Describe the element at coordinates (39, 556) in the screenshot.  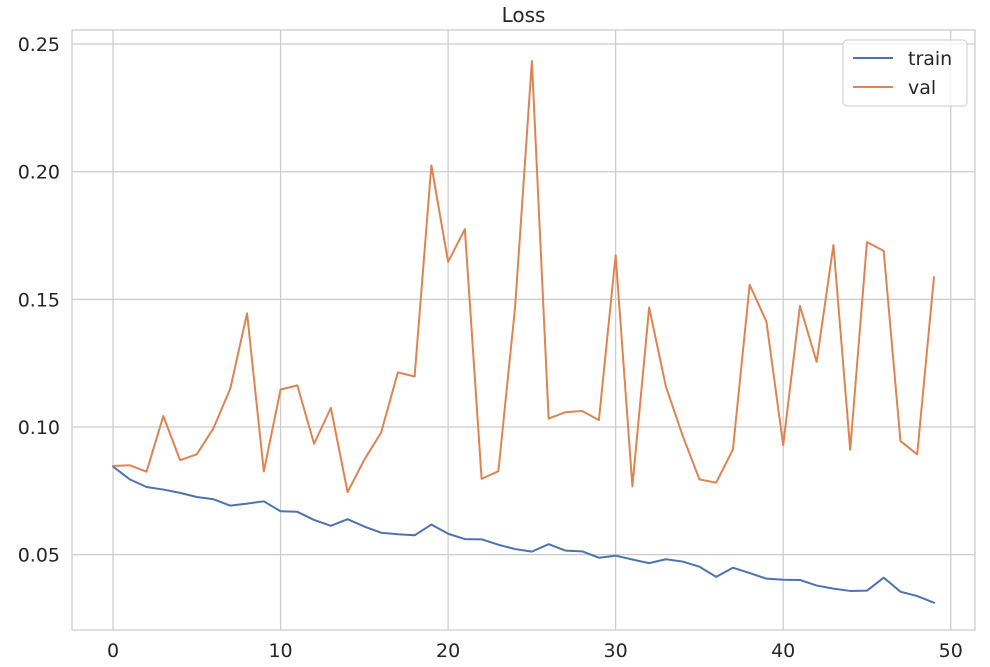
I see `y-tick-label: 0.05` at that location.